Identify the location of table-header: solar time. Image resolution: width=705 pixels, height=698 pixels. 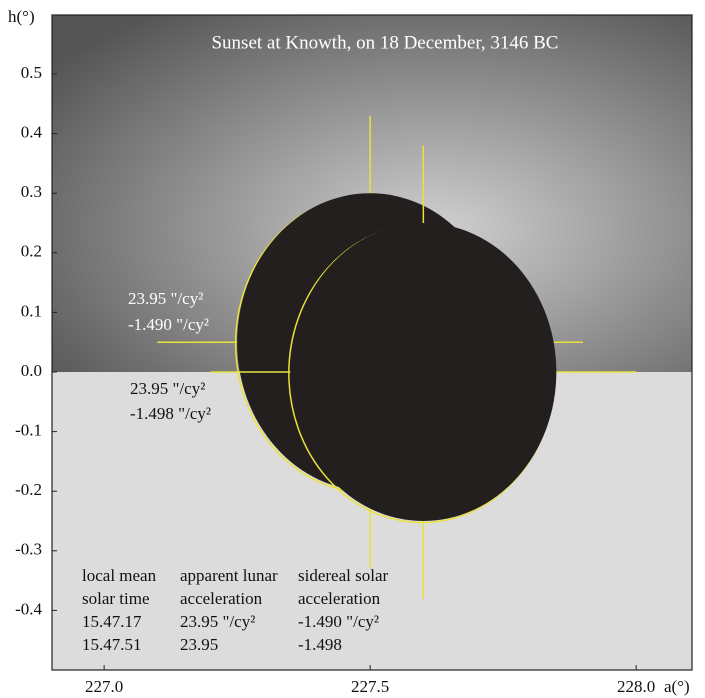
(116, 598).